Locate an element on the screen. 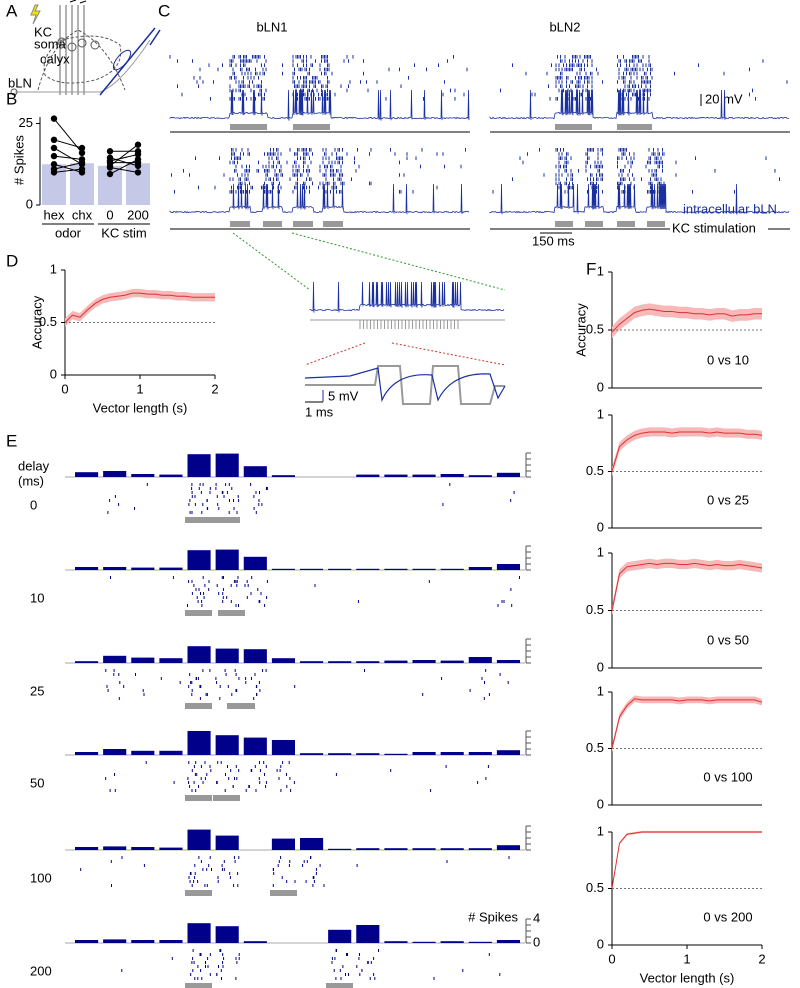  electrodes is located at coordinates (78, 2).